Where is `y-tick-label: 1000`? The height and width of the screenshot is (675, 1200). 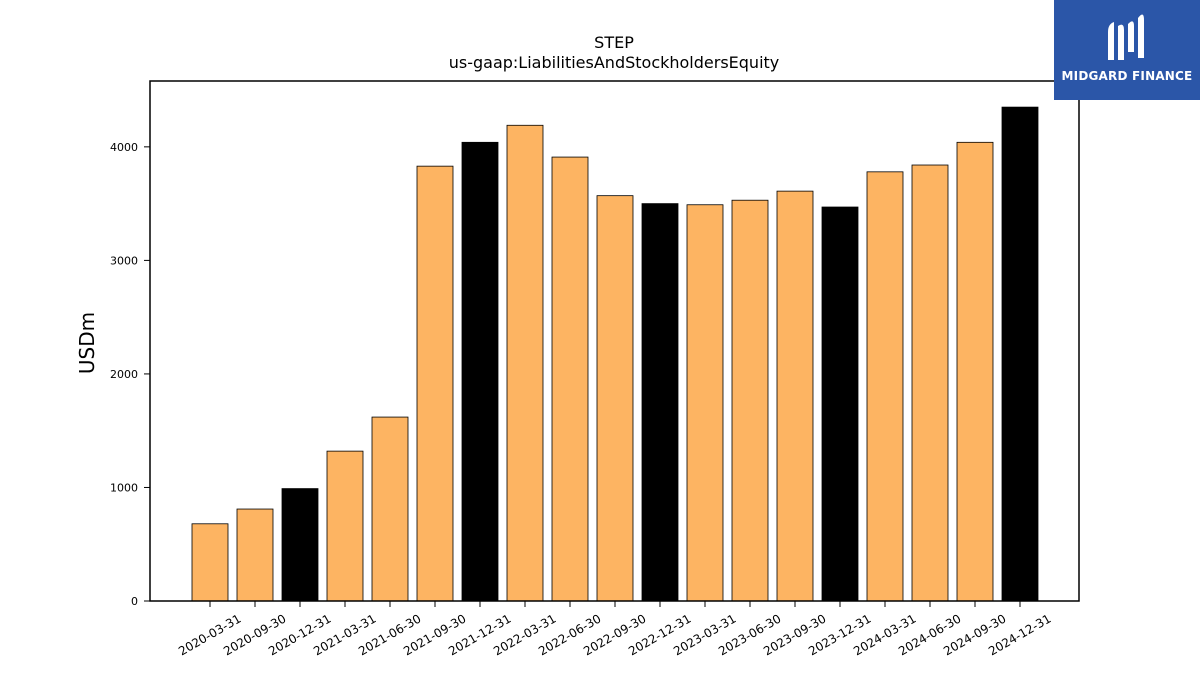 y-tick-label: 1000 is located at coordinates (124, 487).